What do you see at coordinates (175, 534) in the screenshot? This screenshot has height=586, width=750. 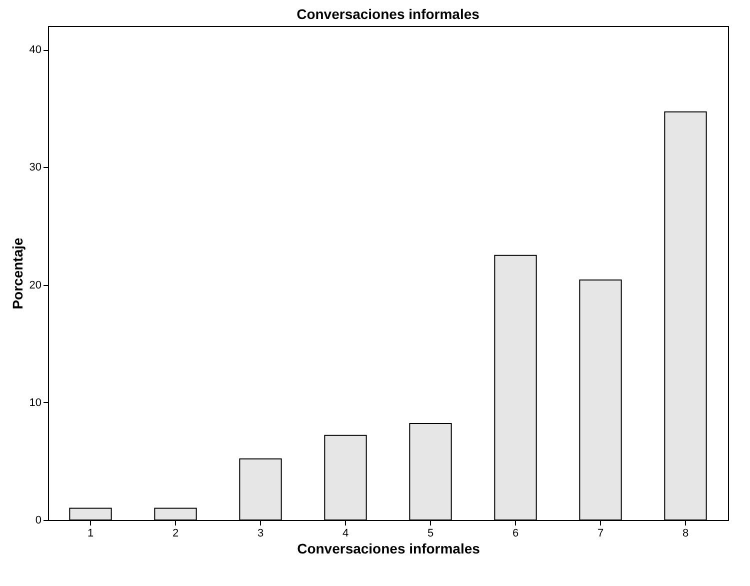 I see `x-tick-label: 2` at bounding box center [175, 534].